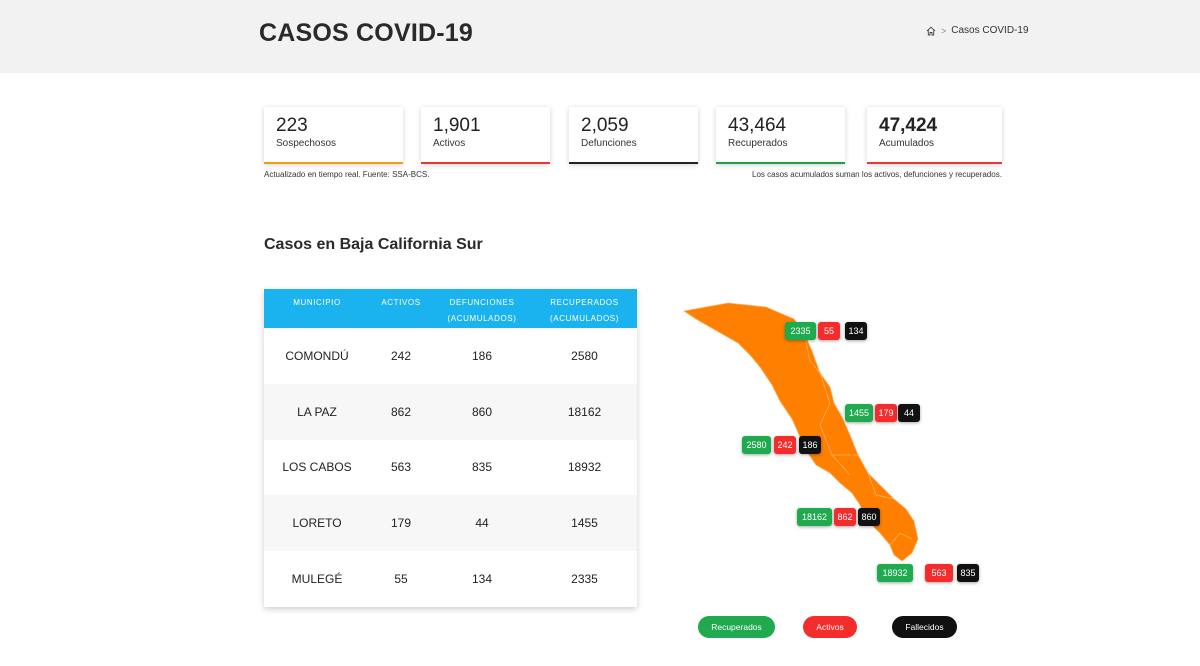 This screenshot has height=666, width=1200. I want to click on lapaz-fallecidos-badge: 860, so click(869, 517).